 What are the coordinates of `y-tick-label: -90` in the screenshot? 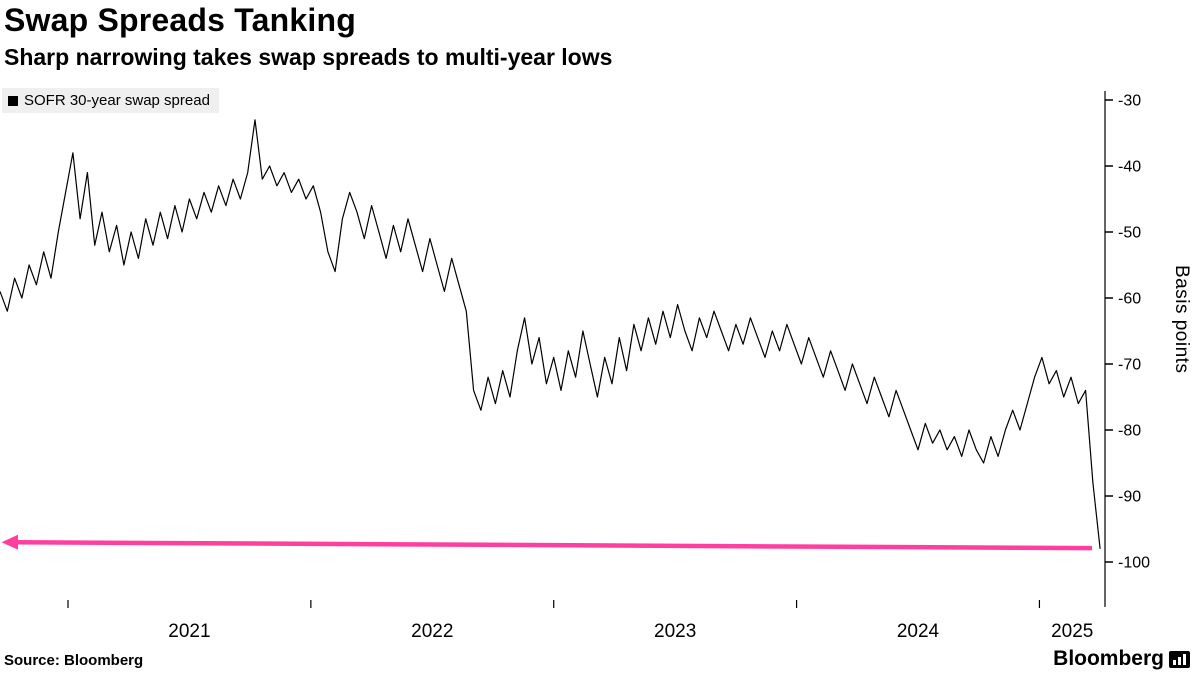 It's located at (1129, 497).